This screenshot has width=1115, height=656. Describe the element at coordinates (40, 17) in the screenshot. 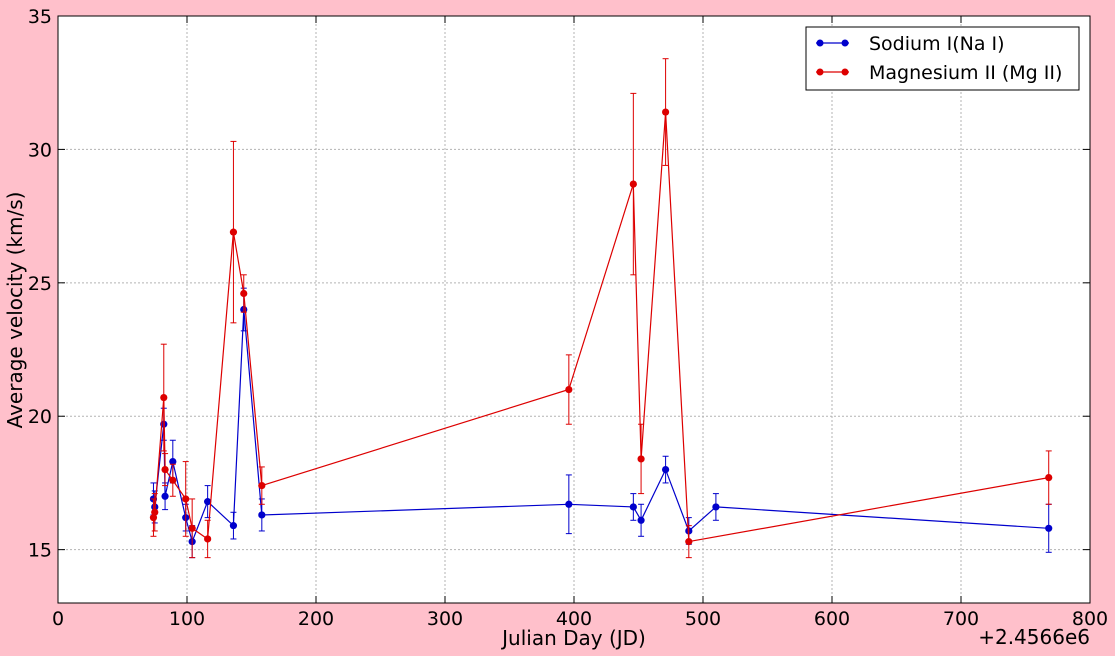

I see `y-tick-label: 35` at that location.